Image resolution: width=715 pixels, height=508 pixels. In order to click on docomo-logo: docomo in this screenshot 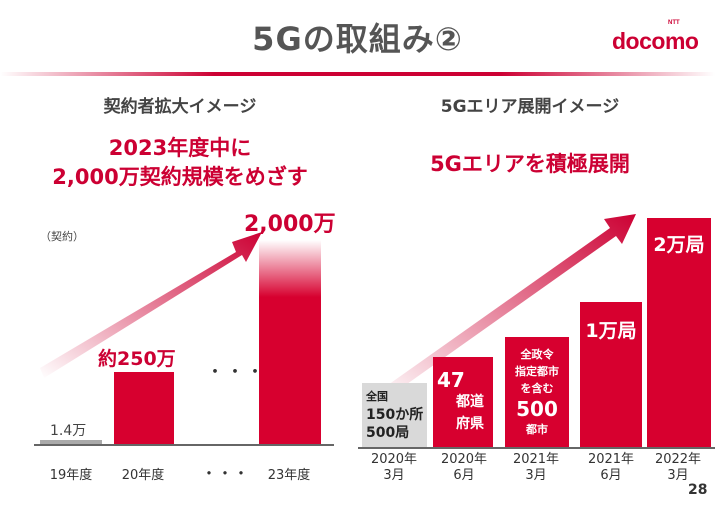, I will do `click(655, 41)`.